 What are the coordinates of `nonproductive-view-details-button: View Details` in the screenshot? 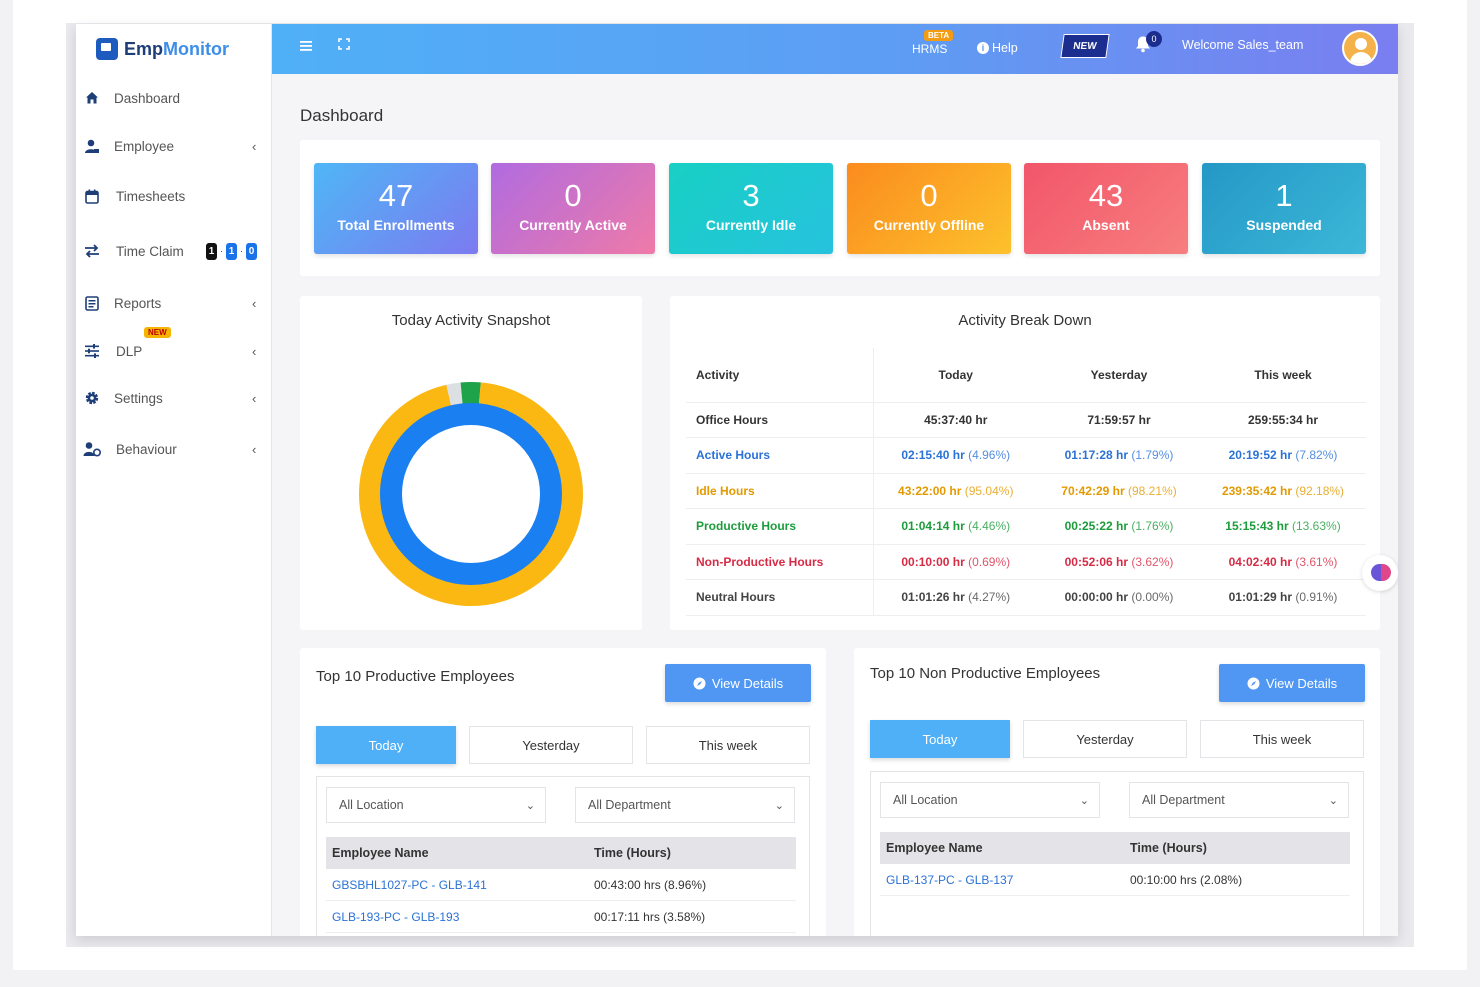 It's located at (1292, 683).